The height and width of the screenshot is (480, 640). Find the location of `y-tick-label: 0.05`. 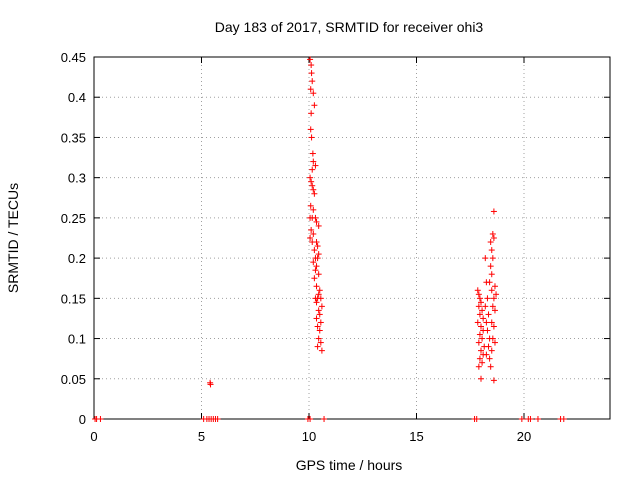

y-tick-label: 0.05 is located at coordinates (73, 379).